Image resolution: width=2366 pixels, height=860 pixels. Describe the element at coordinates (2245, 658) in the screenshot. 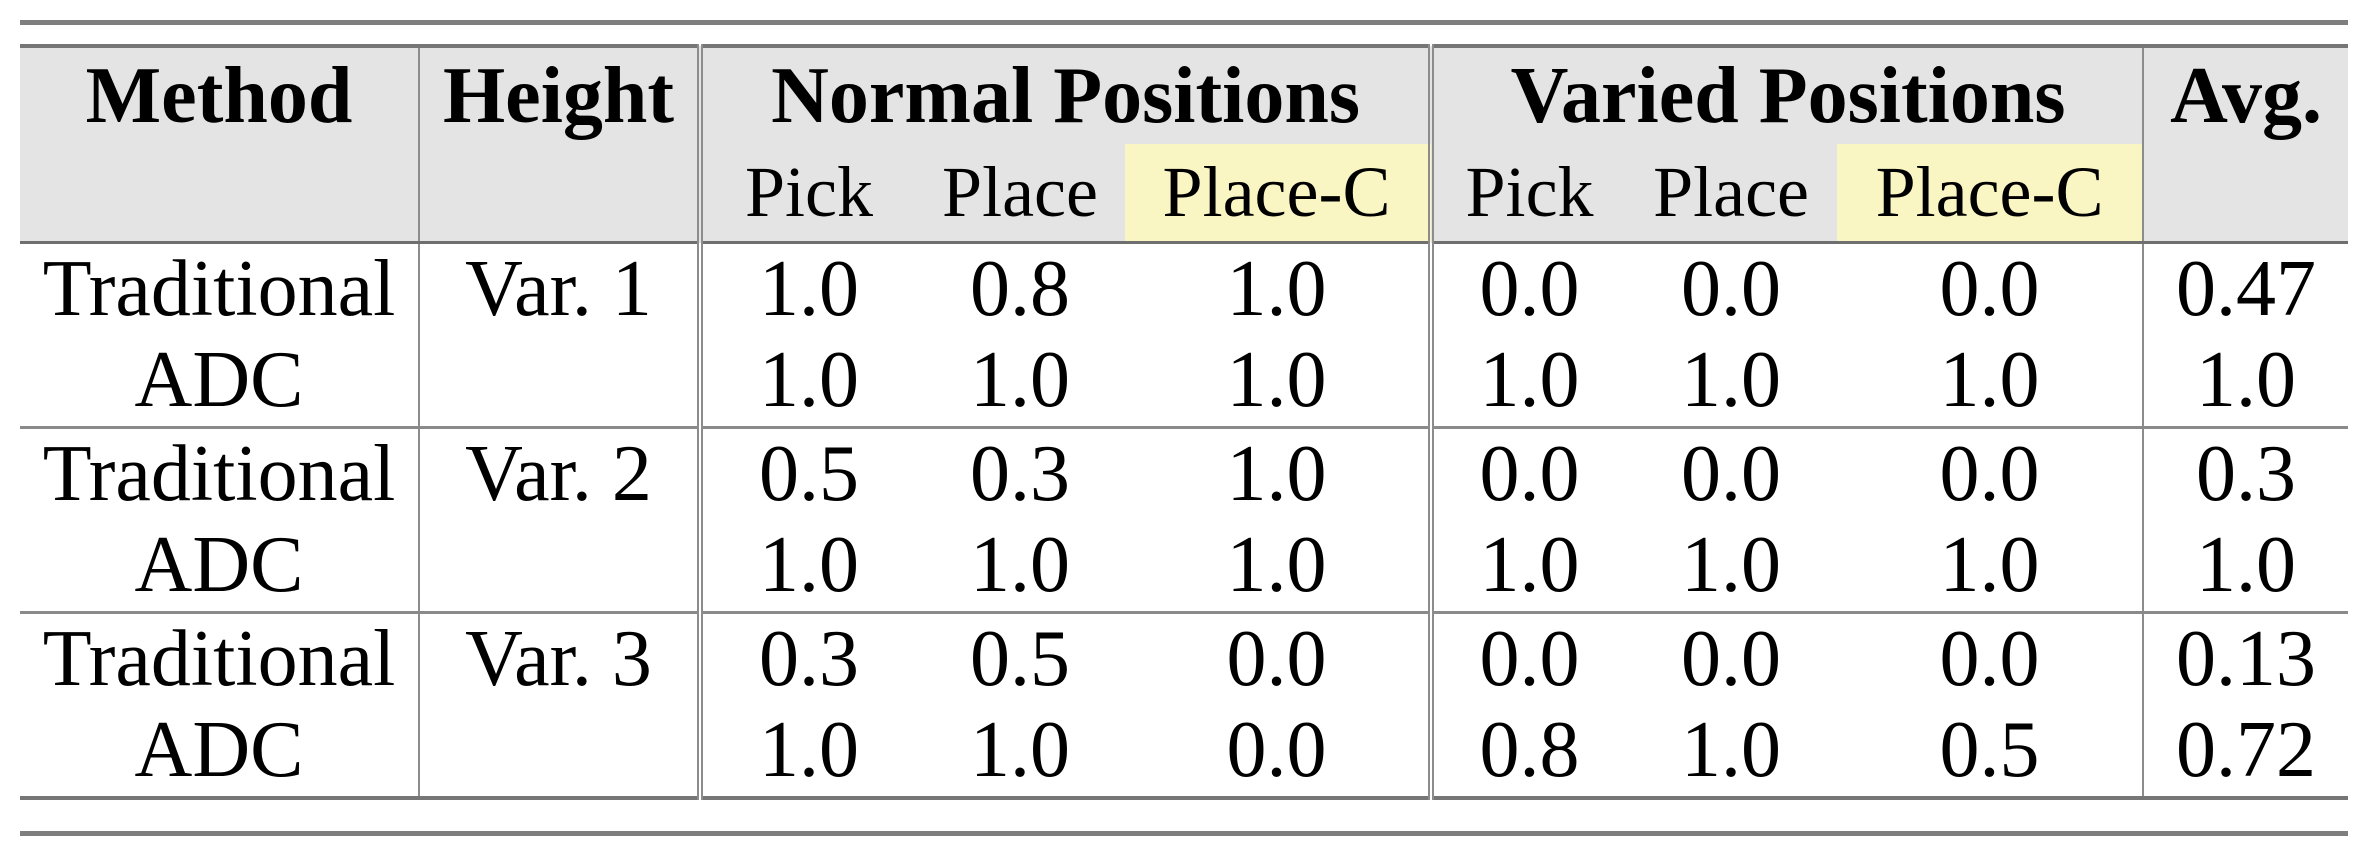

I see `avg-cell: 0.13` at that location.